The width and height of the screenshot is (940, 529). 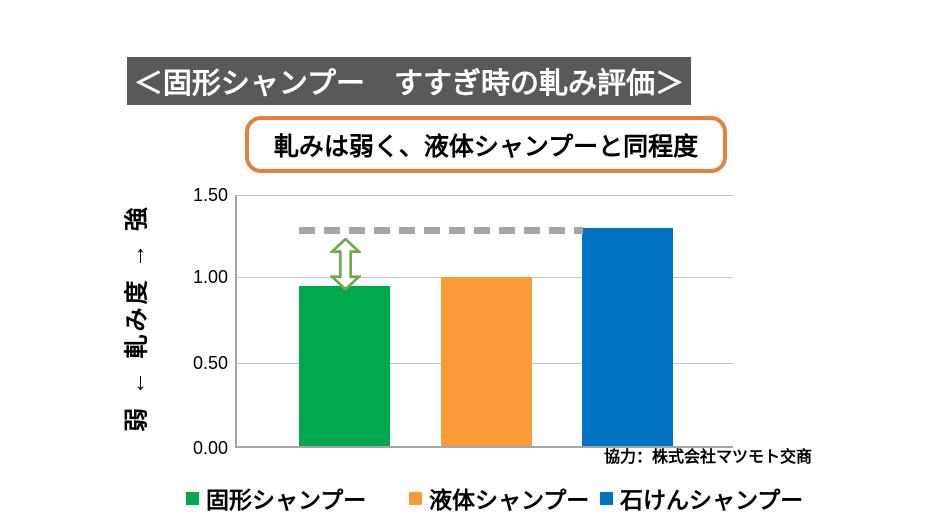 What do you see at coordinates (137, 318) in the screenshot?
I see `y-axis-title: 弱 ← 軋み度 → 強` at bounding box center [137, 318].